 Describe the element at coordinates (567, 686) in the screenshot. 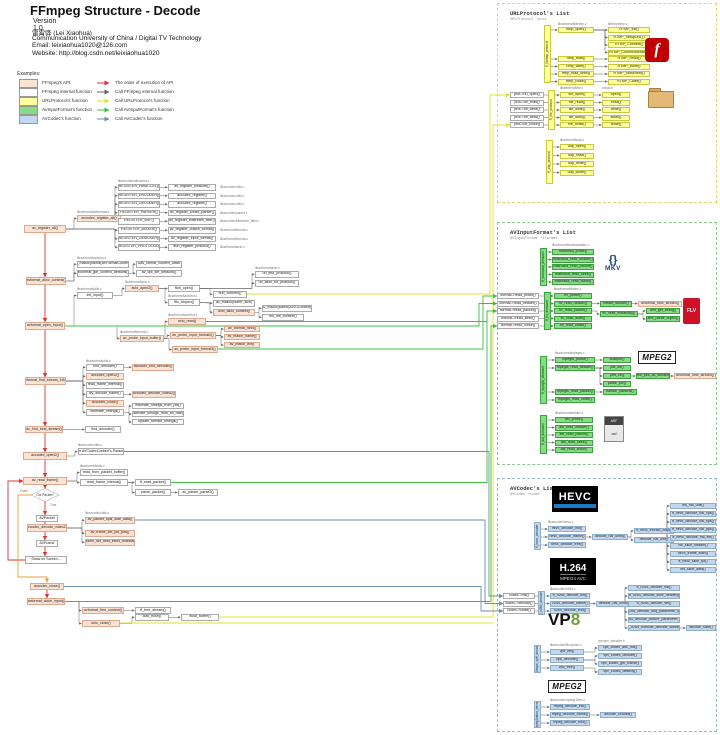

I see `mpeg2-codec-logo: MPEG2` at that location.